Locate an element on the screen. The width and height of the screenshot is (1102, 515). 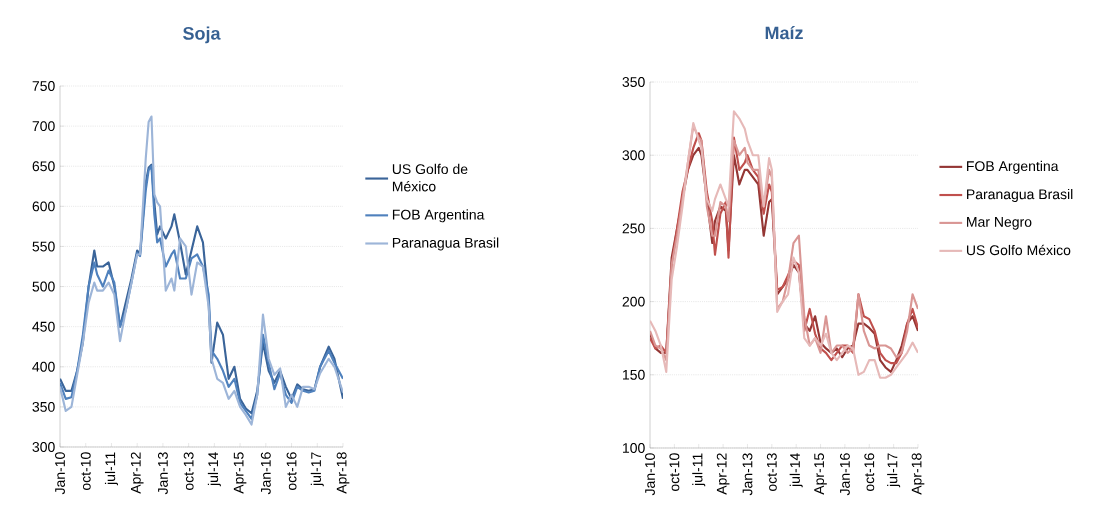
y-tick-label: 600 is located at coordinates (43, 206).